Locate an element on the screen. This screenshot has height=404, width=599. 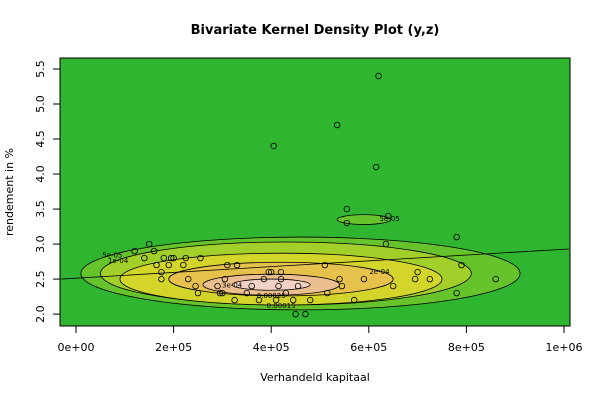
y-tick-label: 4.0 is located at coordinates (40, 174).